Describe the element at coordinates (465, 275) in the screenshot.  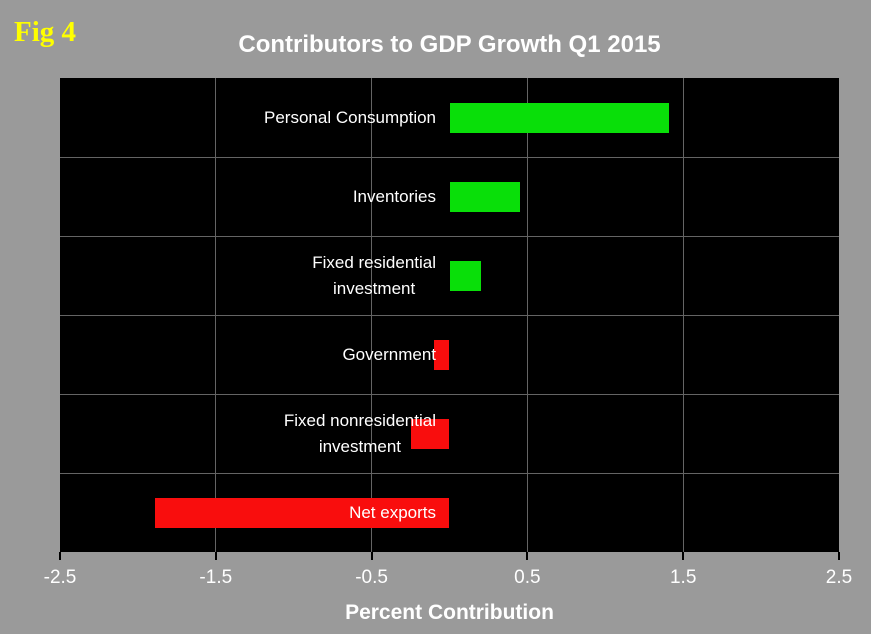
I see `bar-fixed-residential-investment` at that location.